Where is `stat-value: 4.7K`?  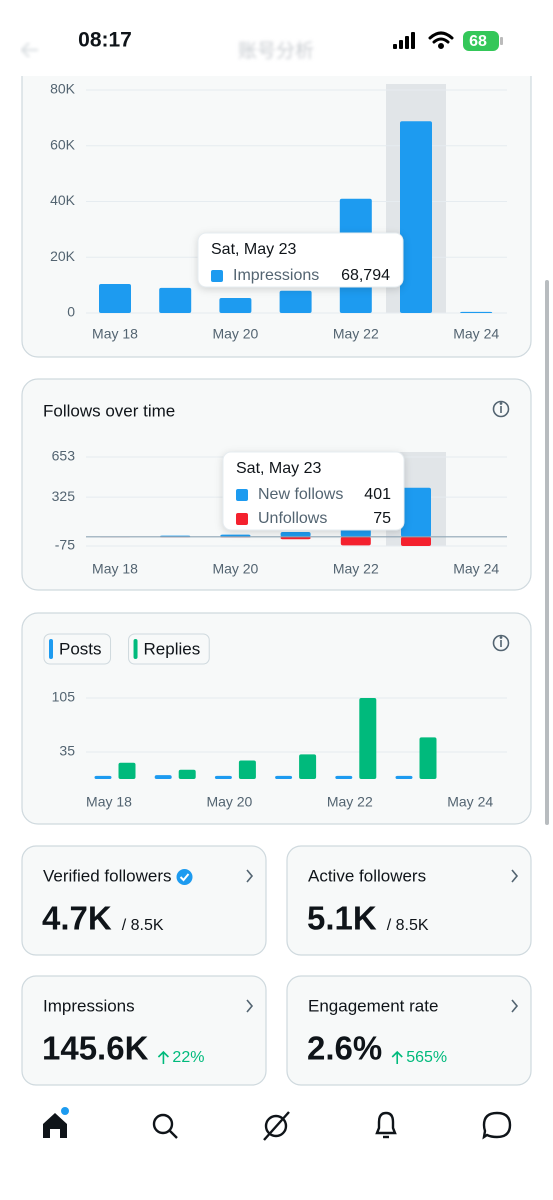
stat-value: 4.7K is located at coordinates (77, 918).